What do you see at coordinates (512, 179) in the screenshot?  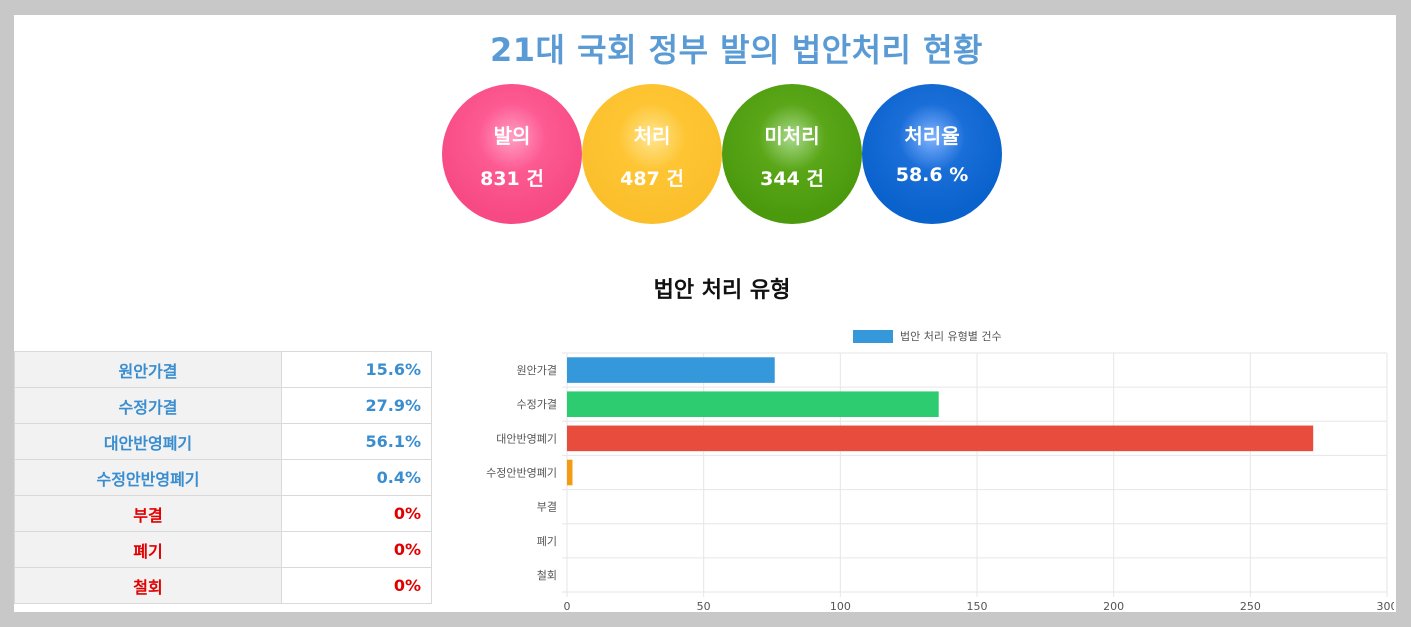 I see `stat-value: 831 건` at bounding box center [512, 179].